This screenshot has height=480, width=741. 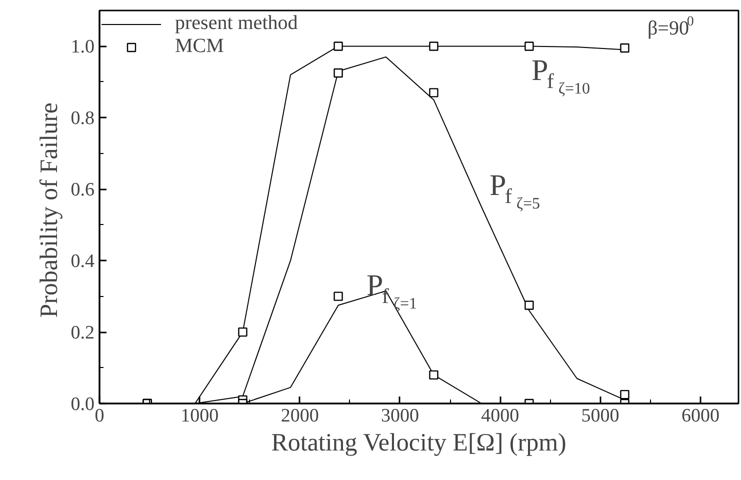 What do you see at coordinates (82, 404) in the screenshot?
I see `y-tick-label: 0.0` at bounding box center [82, 404].